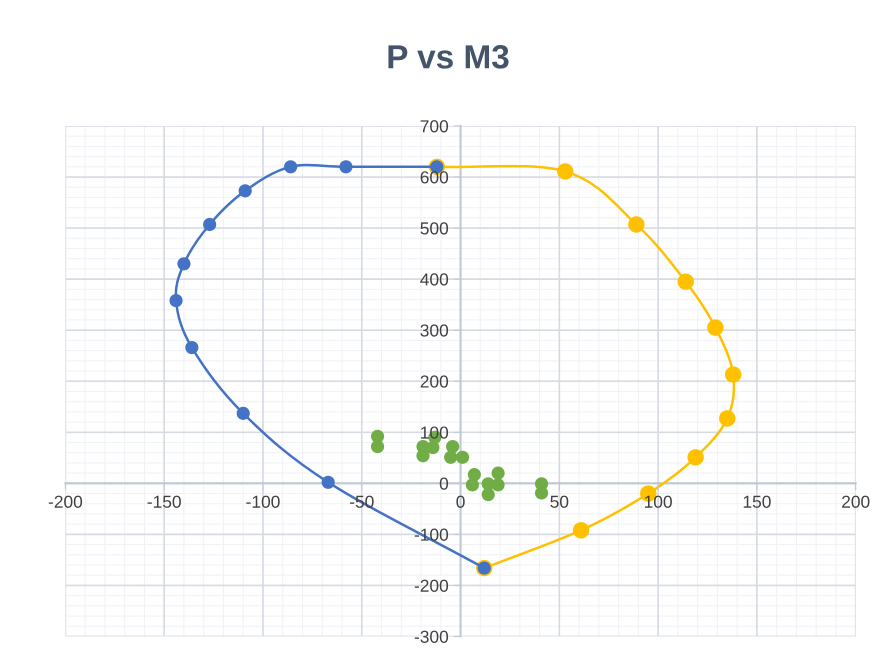  What do you see at coordinates (263, 502) in the screenshot?
I see `x-tick-label: -100` at bounding box center [263, 502].